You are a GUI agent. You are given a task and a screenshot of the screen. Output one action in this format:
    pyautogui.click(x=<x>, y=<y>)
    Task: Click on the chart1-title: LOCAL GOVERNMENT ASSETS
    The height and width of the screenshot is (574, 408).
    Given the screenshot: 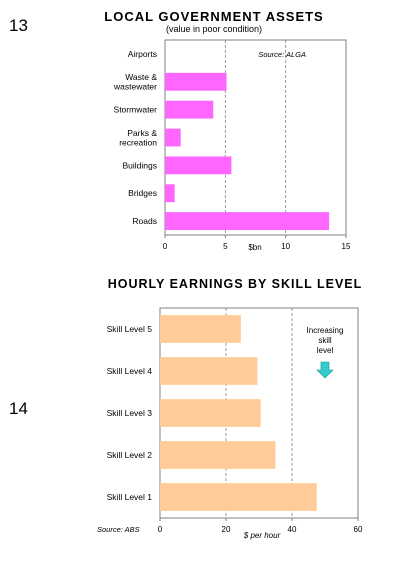 What is the action you would take?
    pyautogui.click(x=214, y=16)
    